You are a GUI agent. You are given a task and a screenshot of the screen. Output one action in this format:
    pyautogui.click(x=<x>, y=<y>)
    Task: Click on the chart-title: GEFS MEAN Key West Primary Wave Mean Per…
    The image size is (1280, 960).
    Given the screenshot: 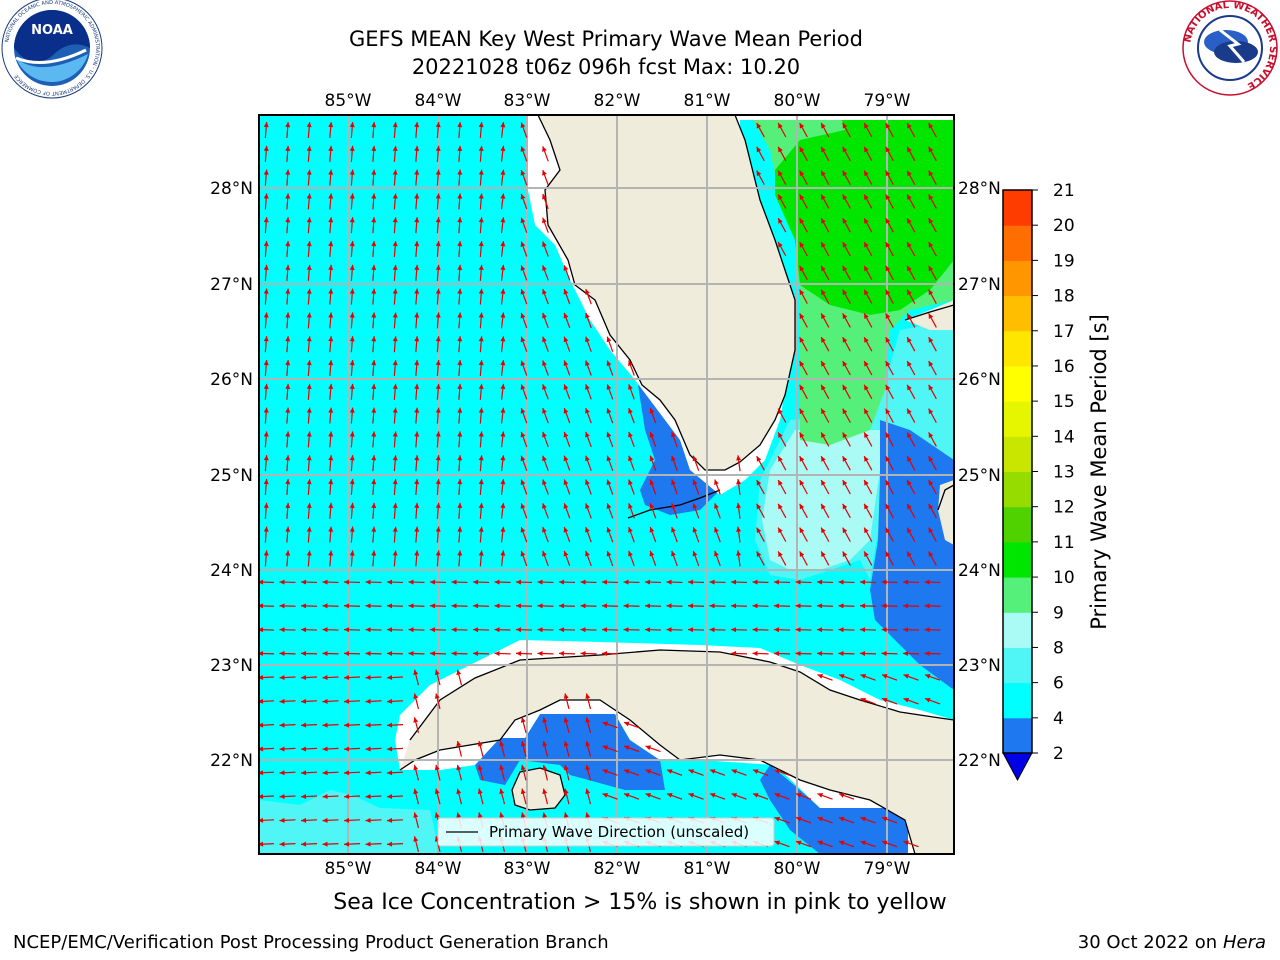 What is the action you would take?
    pyautogui.click(x=606, y=39)
    